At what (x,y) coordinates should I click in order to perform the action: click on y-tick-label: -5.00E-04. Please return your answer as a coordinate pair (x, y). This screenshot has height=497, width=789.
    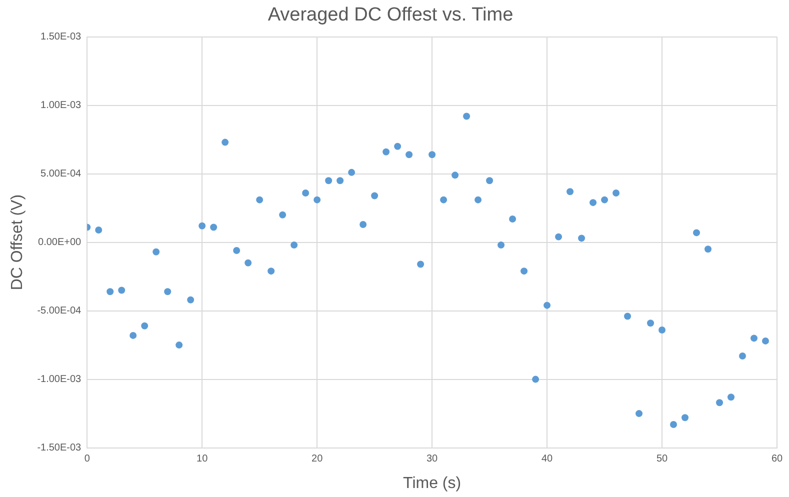
    Looking at the image, I should click on (59, 311).